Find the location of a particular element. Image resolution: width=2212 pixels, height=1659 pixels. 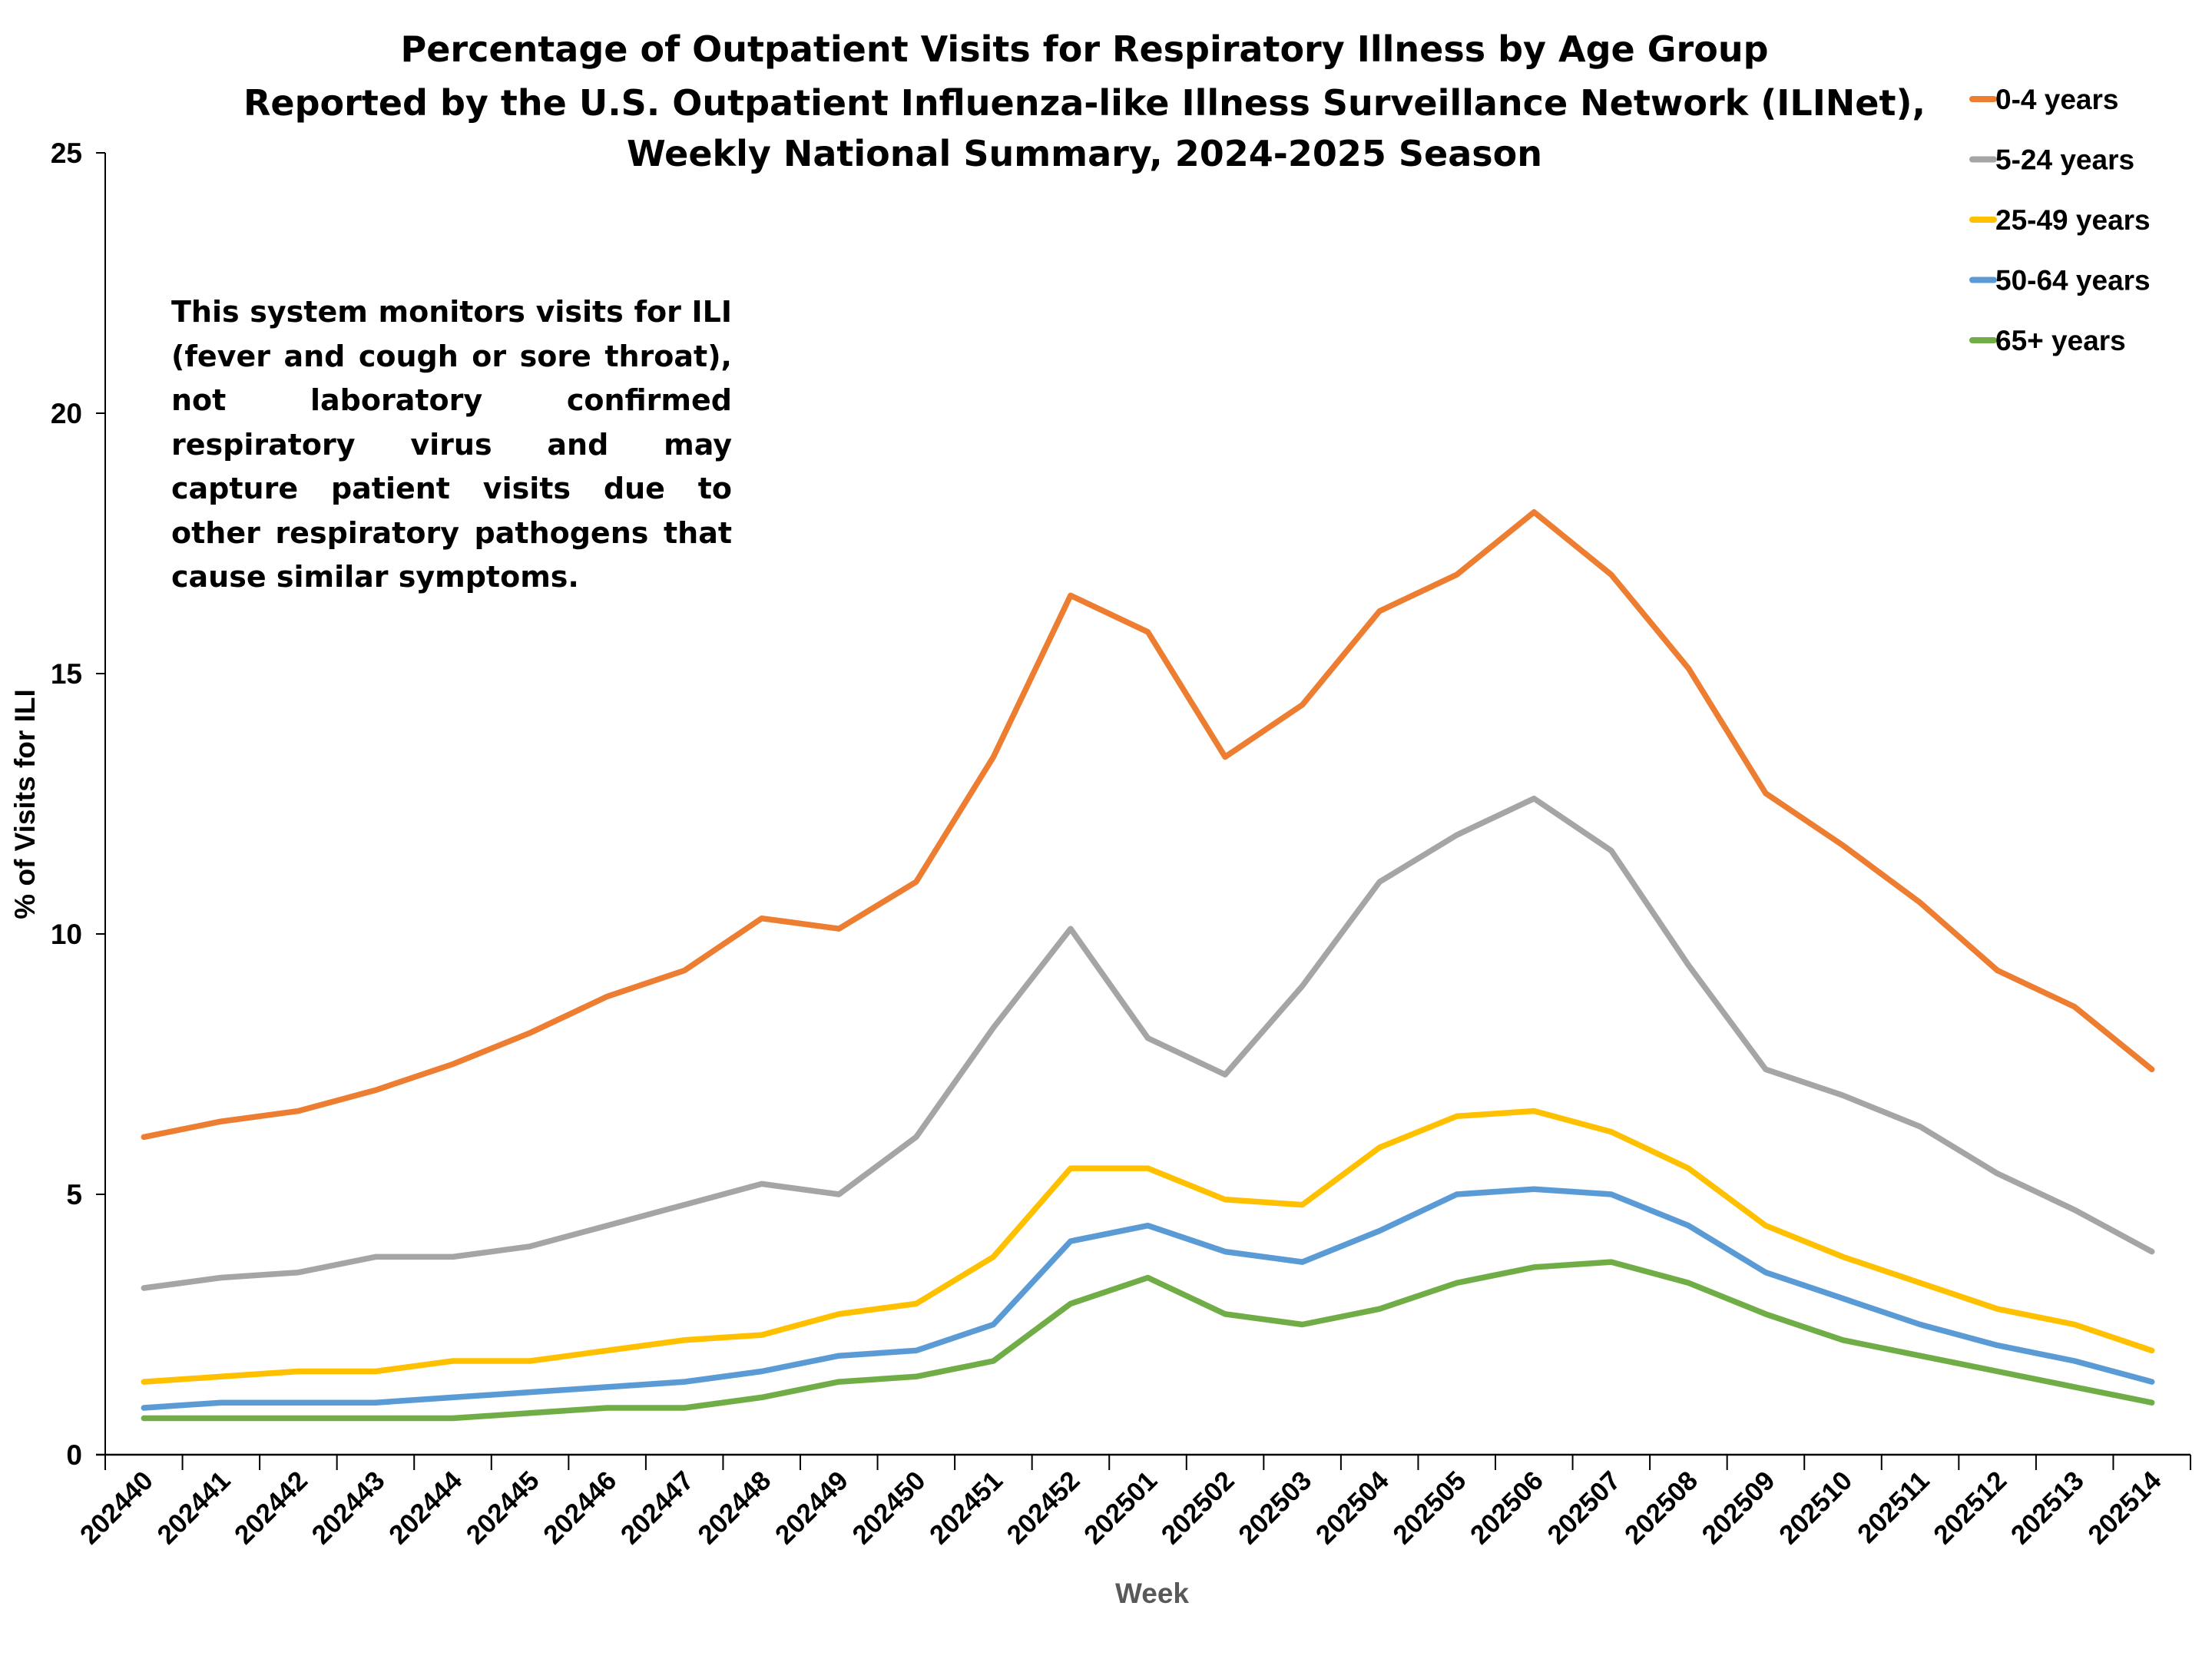

legend-label: 25-49 years is located at coordinates (2073, 220).